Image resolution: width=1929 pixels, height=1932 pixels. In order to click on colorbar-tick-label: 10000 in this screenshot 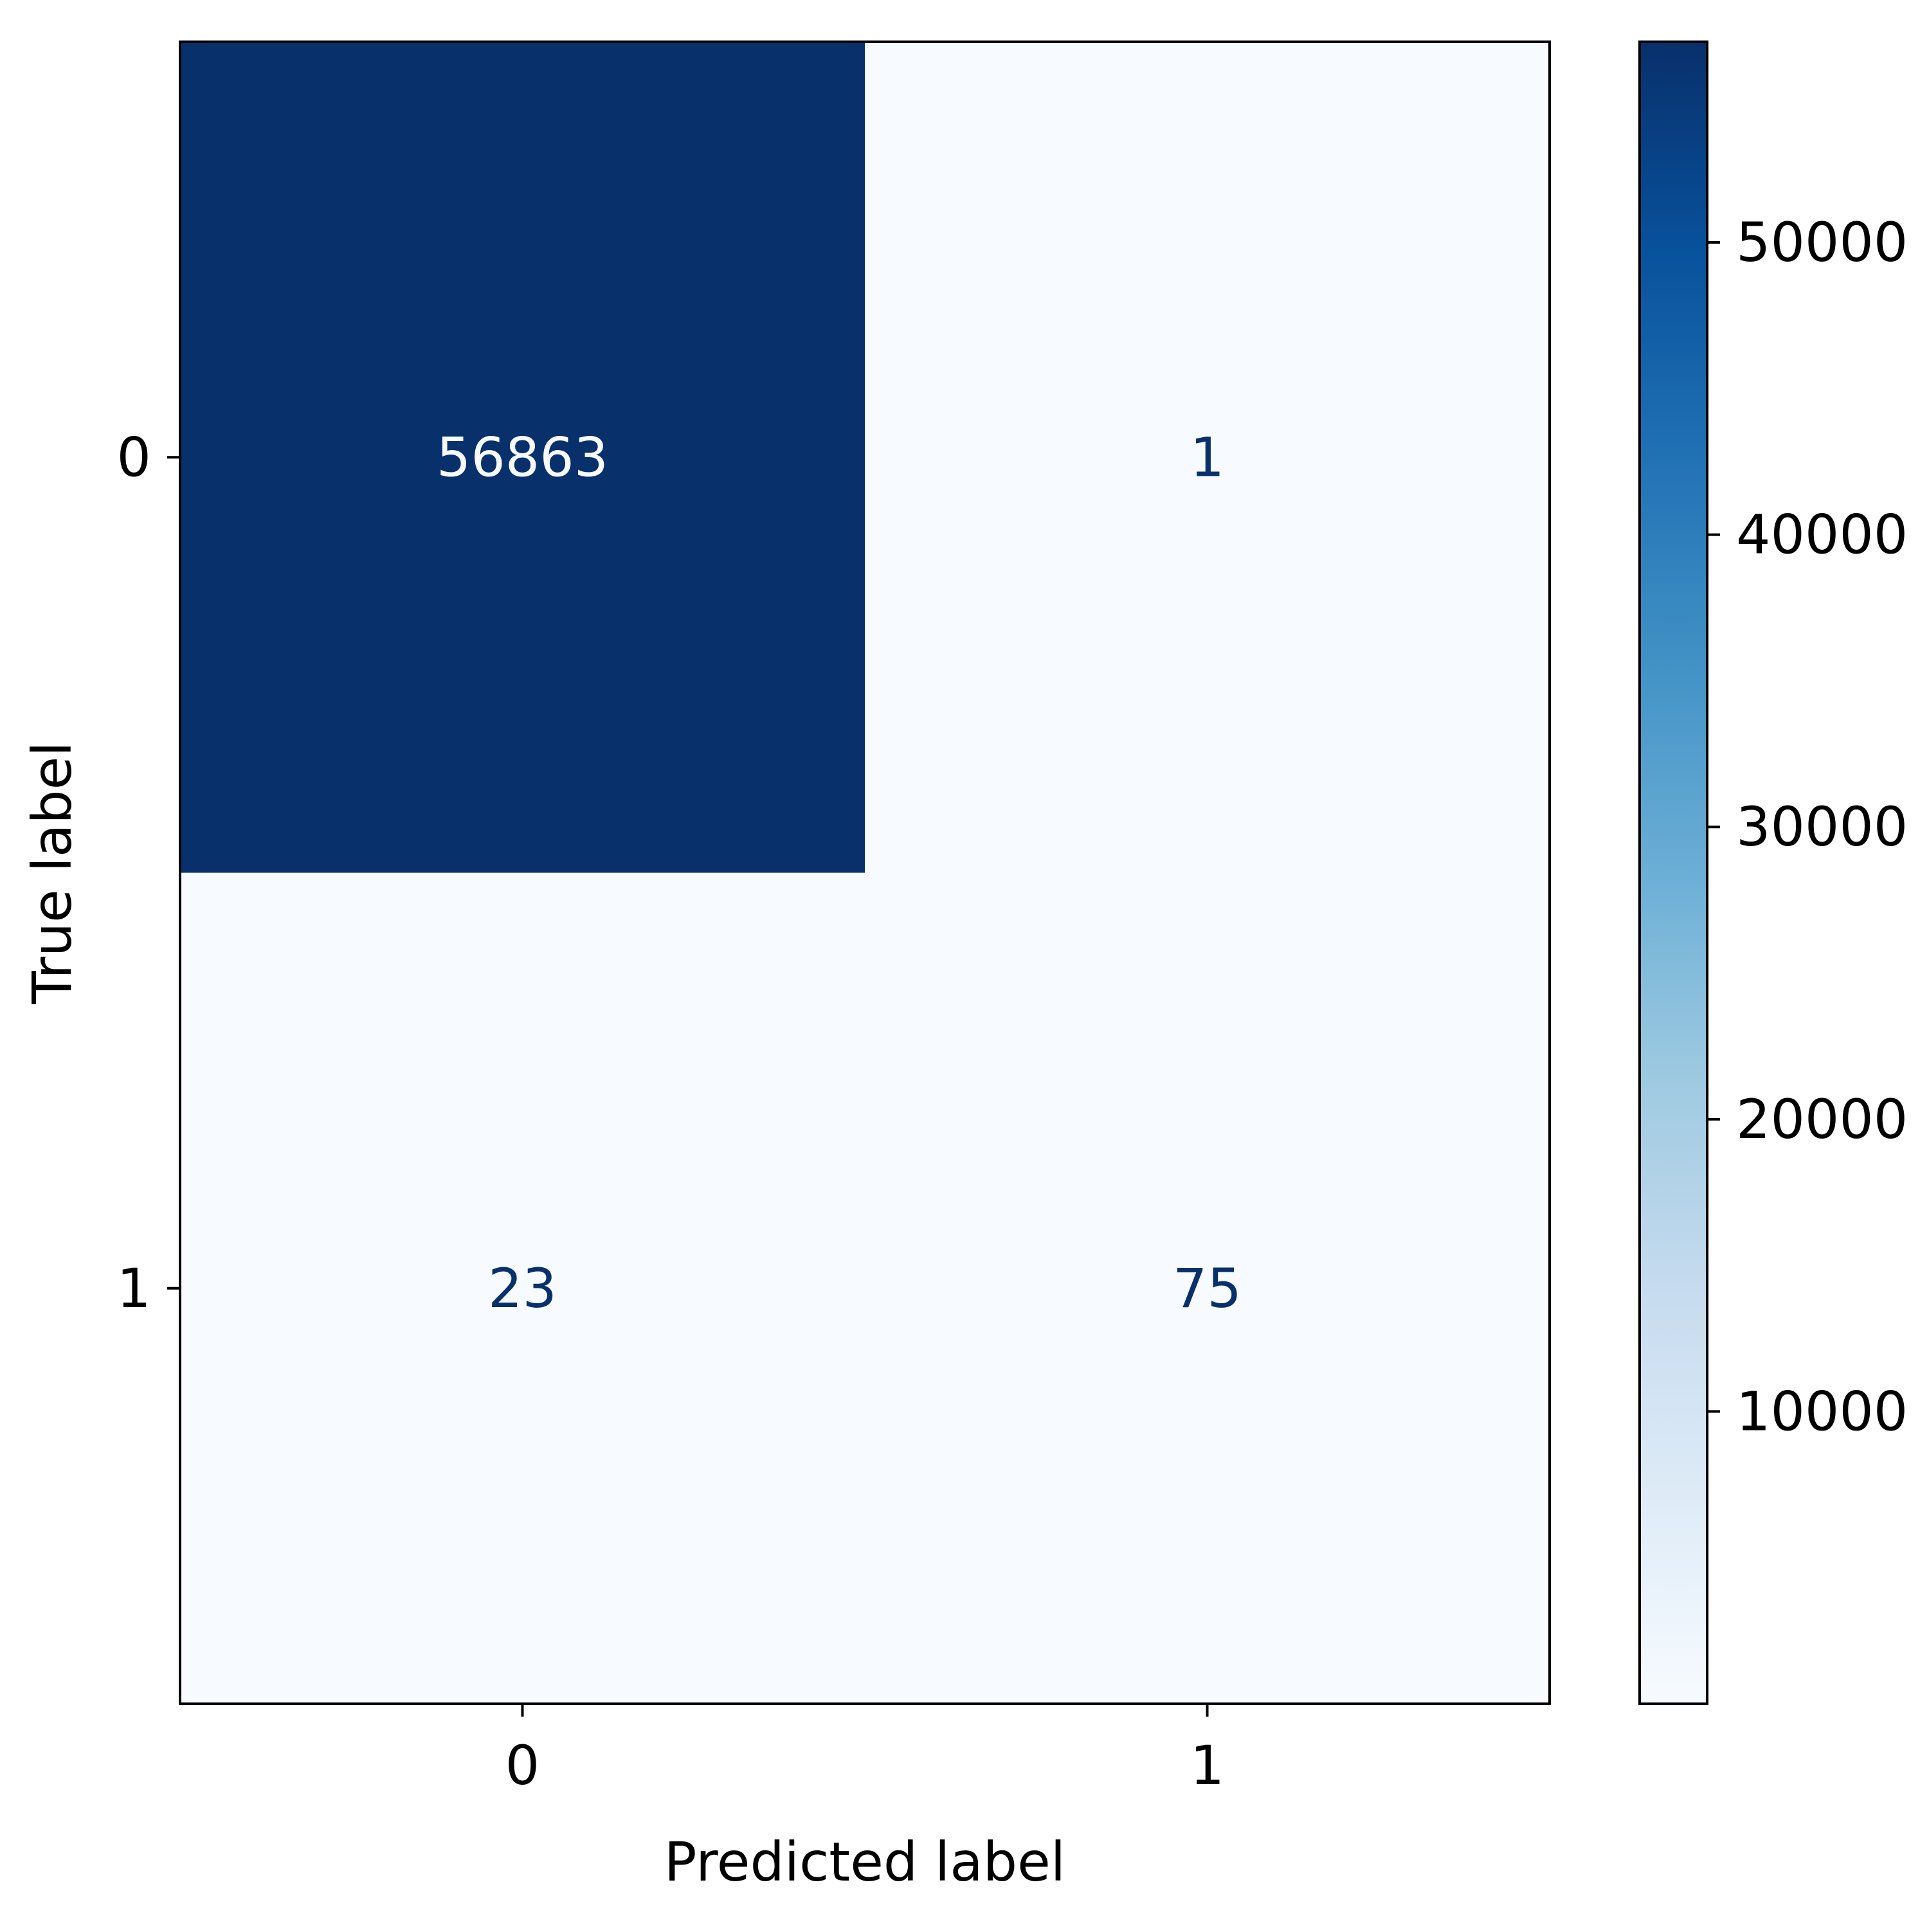, I will do `click(1822, 1411)`.